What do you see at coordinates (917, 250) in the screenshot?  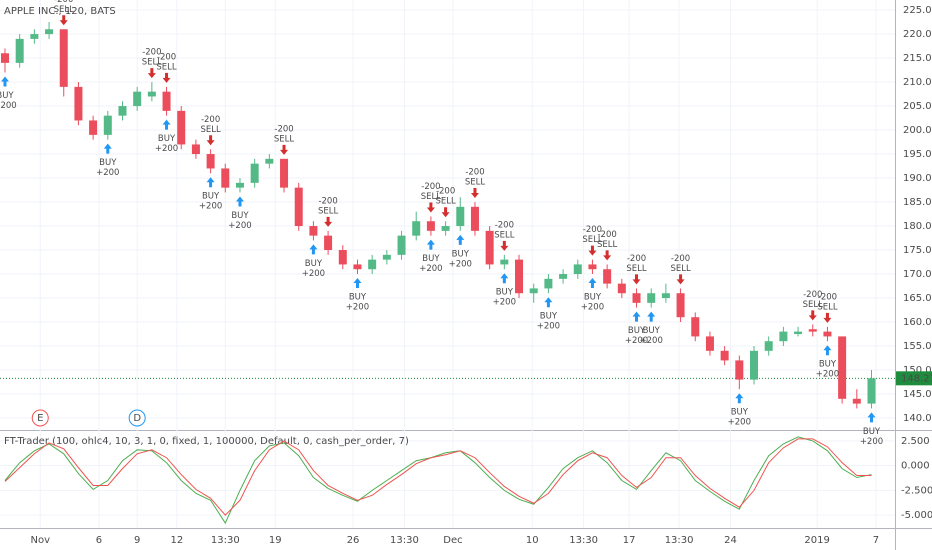 I see `y-tick-label: 175.00` at bounding box center [917, 250].